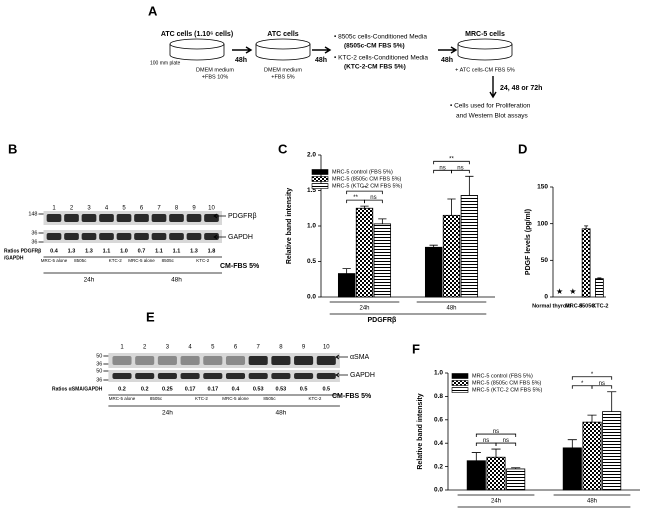 This screenshot has height=509, width=656. I want to click on panel-label: F, so click(416, 348).